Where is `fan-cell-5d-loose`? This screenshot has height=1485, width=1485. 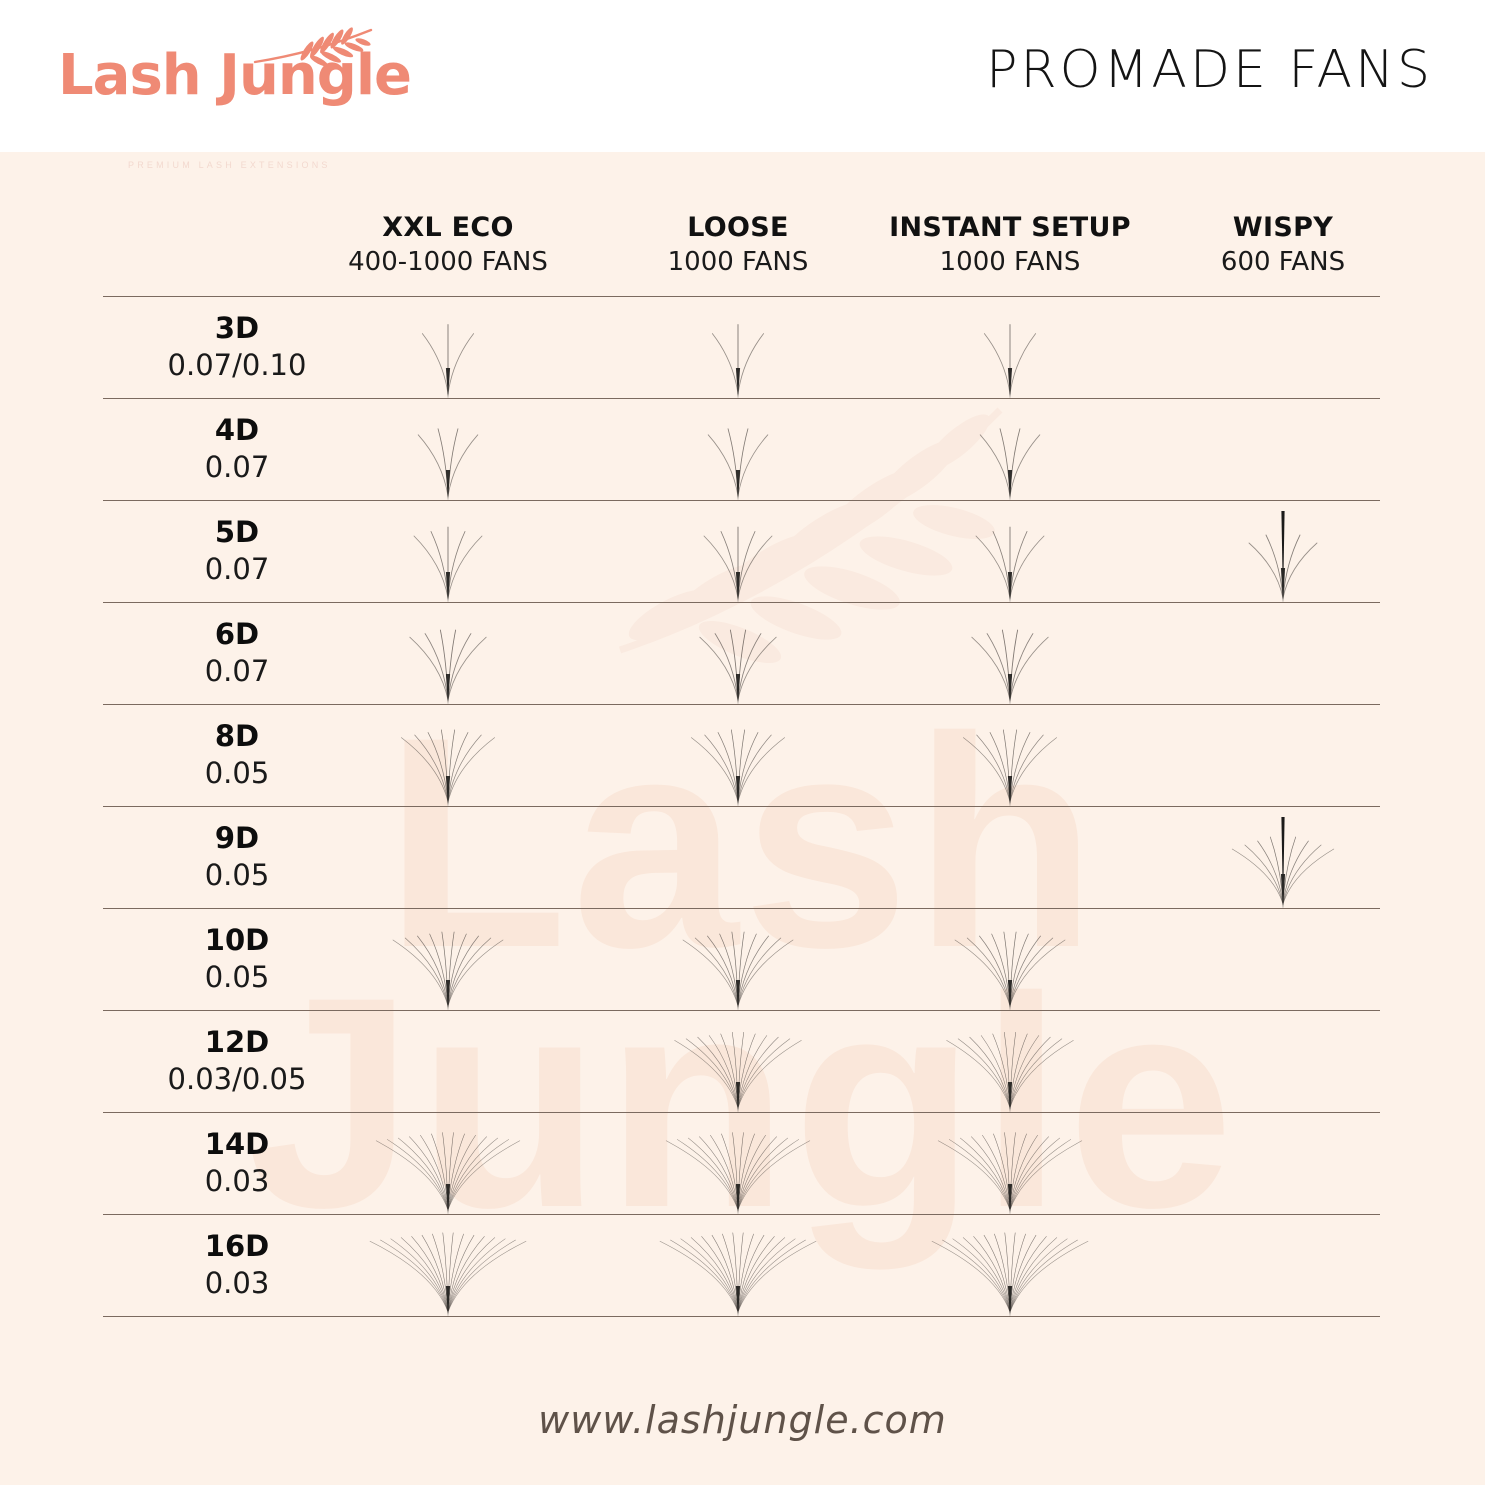
fan-cell-5d-loose is located at coordinates (738, 552).